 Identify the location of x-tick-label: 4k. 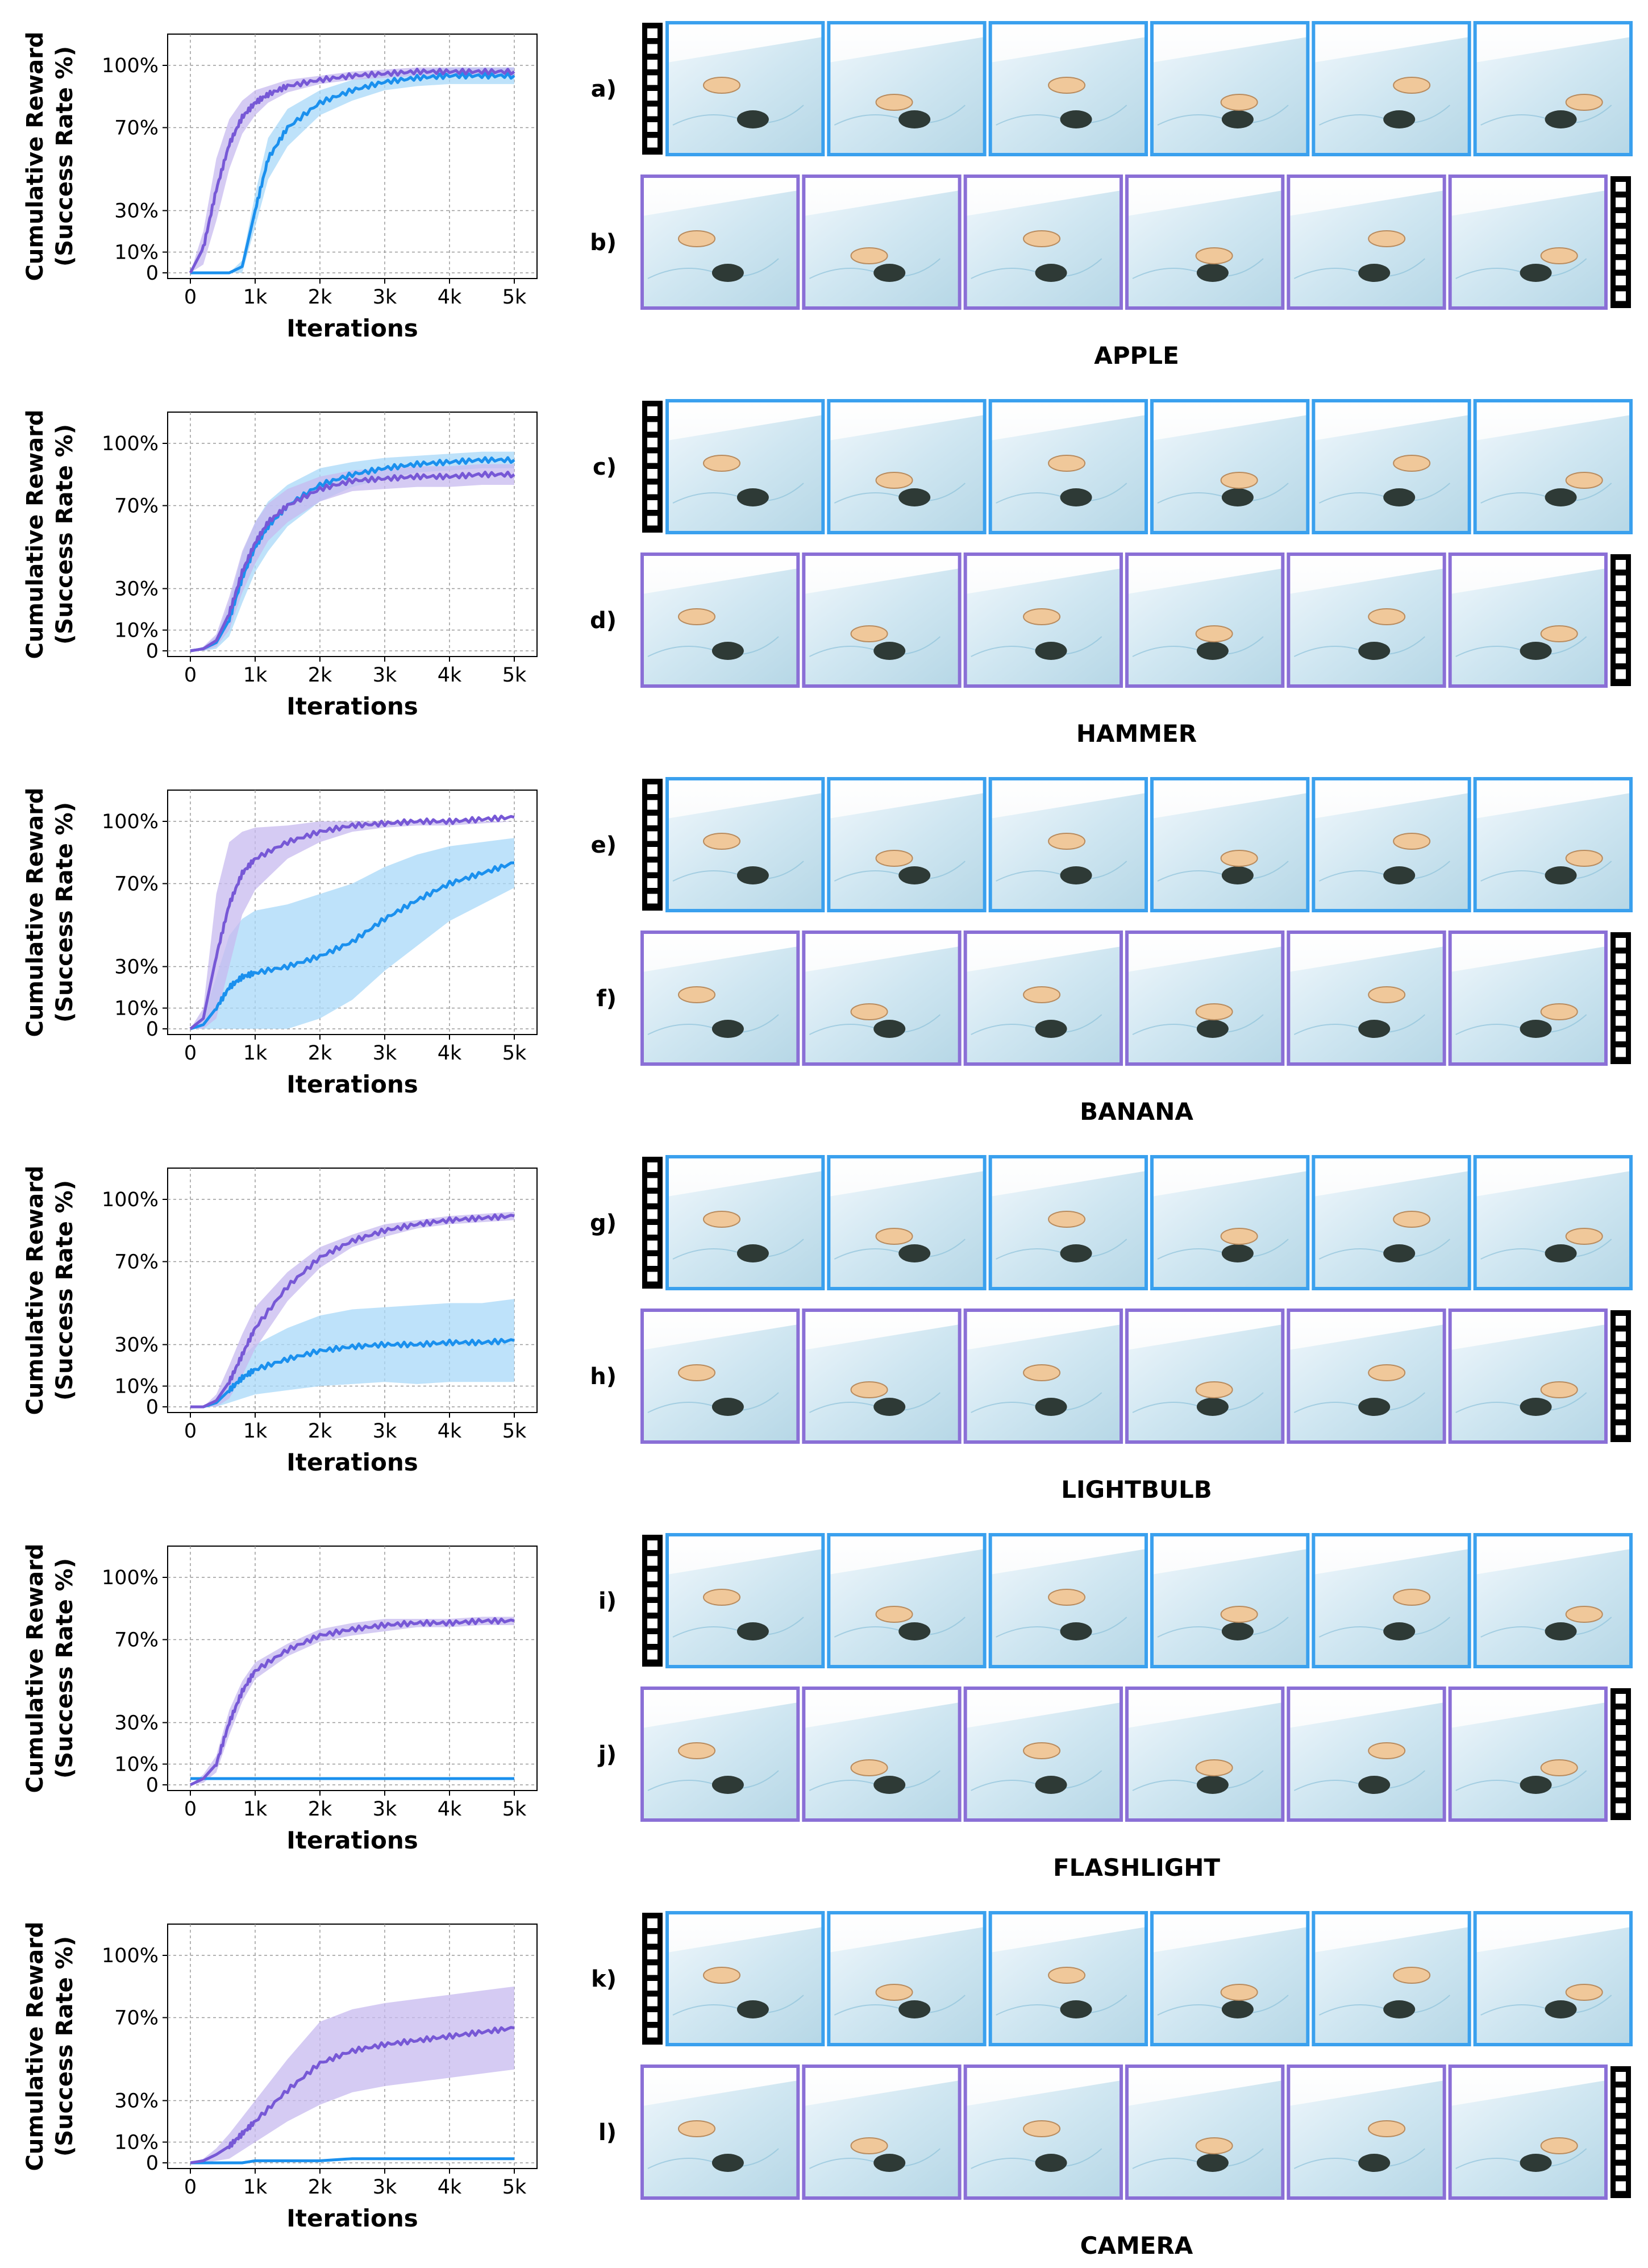
(450, 1809).